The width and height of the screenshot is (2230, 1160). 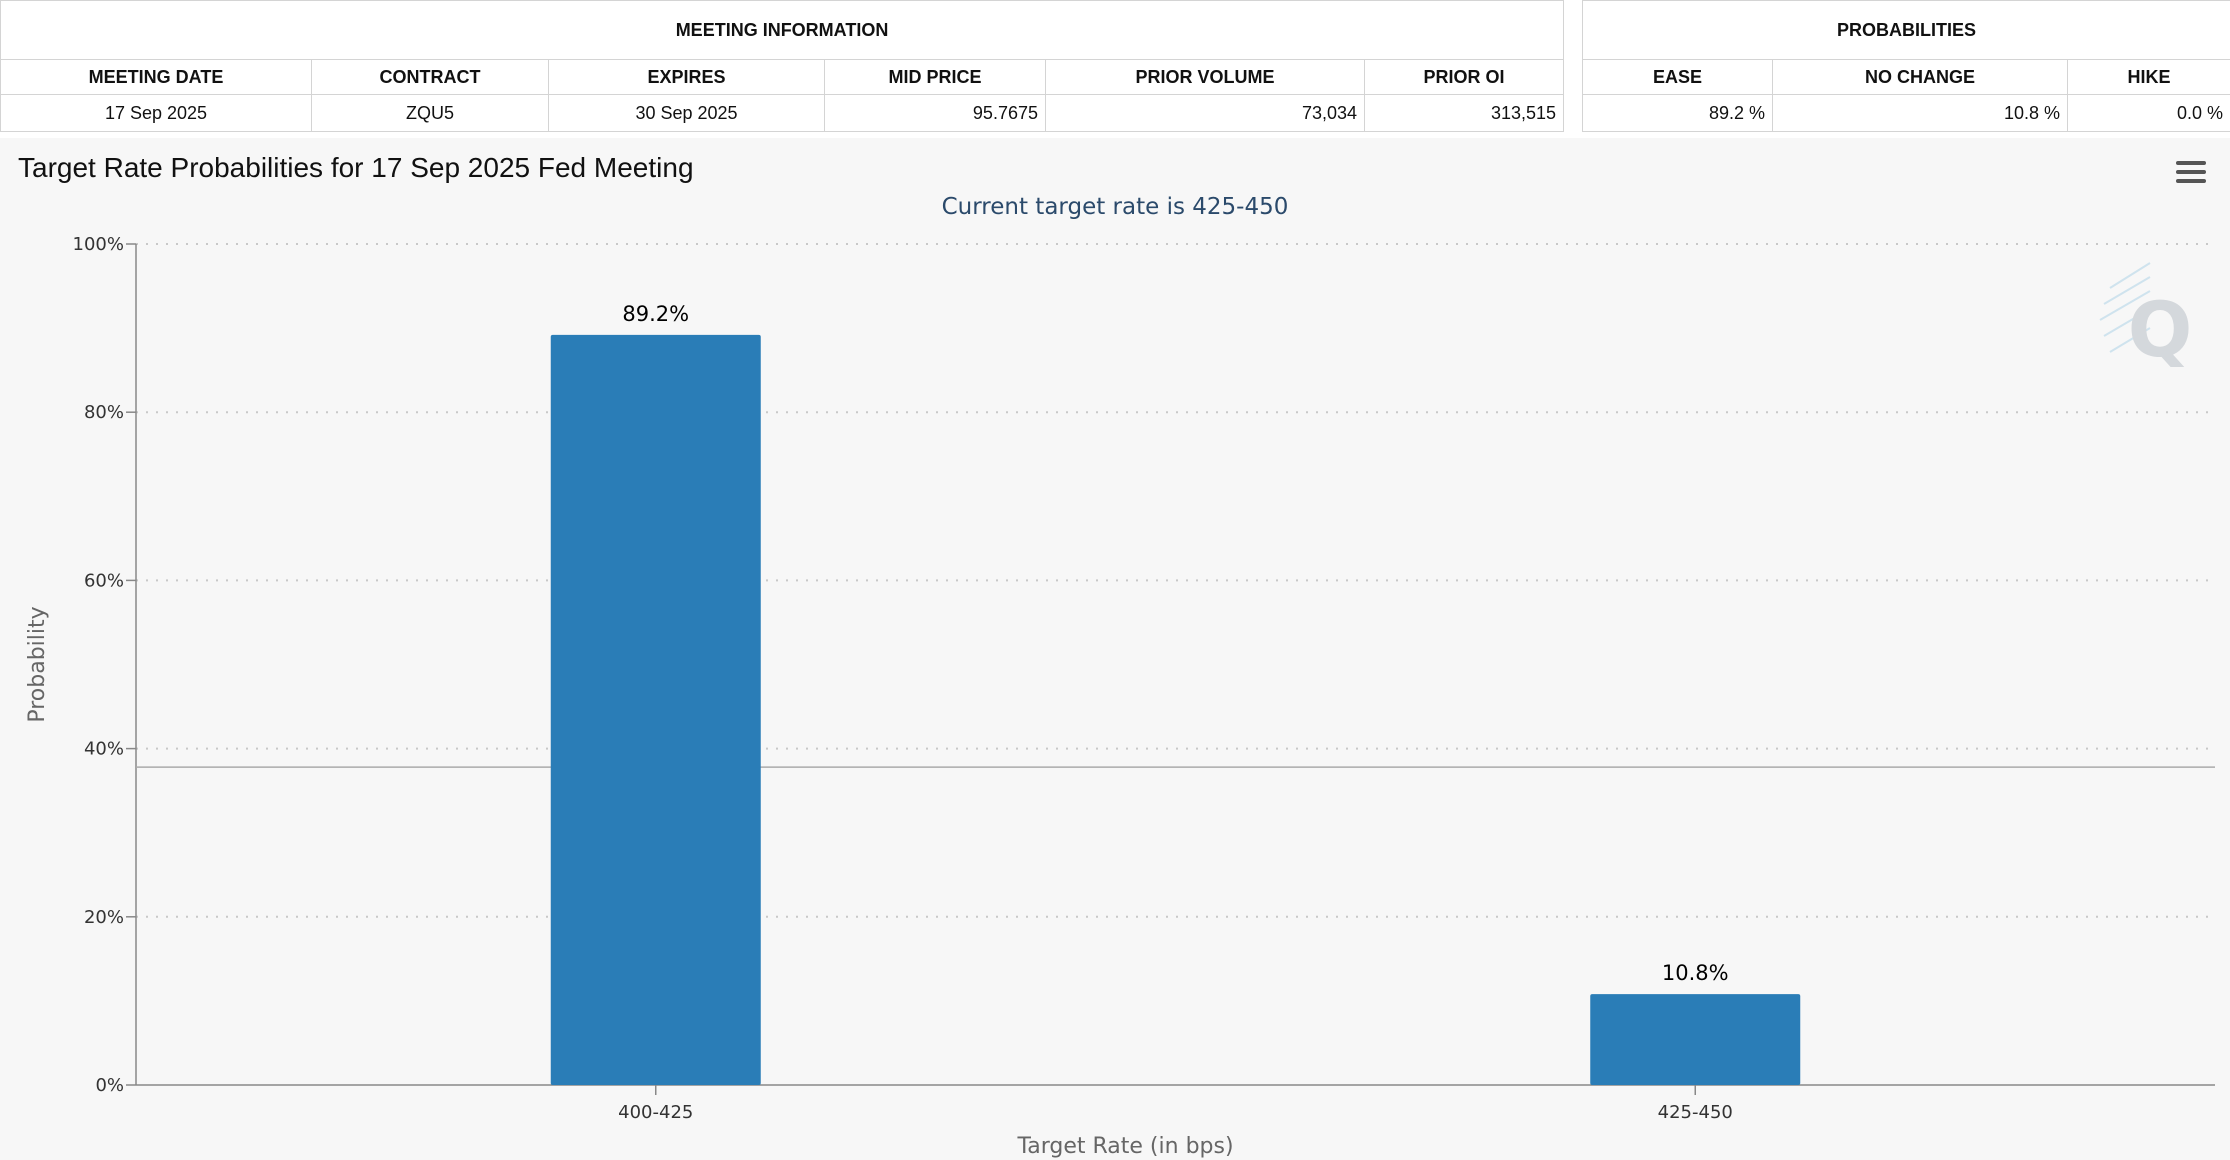 I want to click on header-prior-volume: PRIOR VOLUME, so click(x=1205, y=77).